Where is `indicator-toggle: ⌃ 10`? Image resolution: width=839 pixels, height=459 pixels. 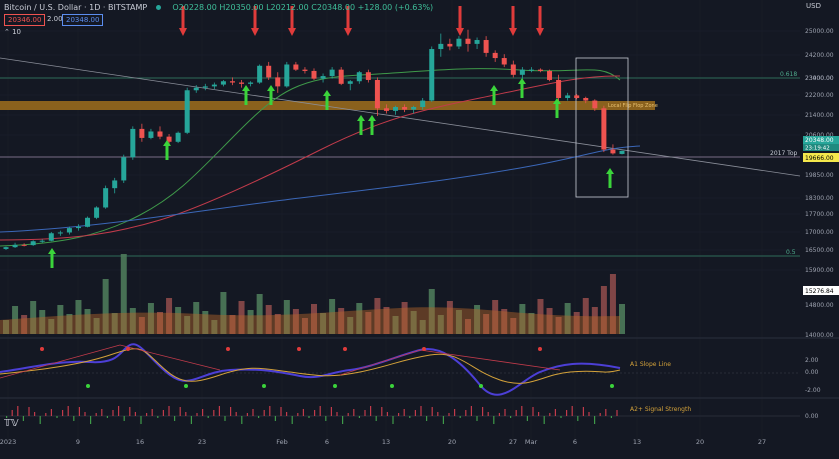
indicator-toggle: ⌃ 10 is located at coordinates (12, 32).